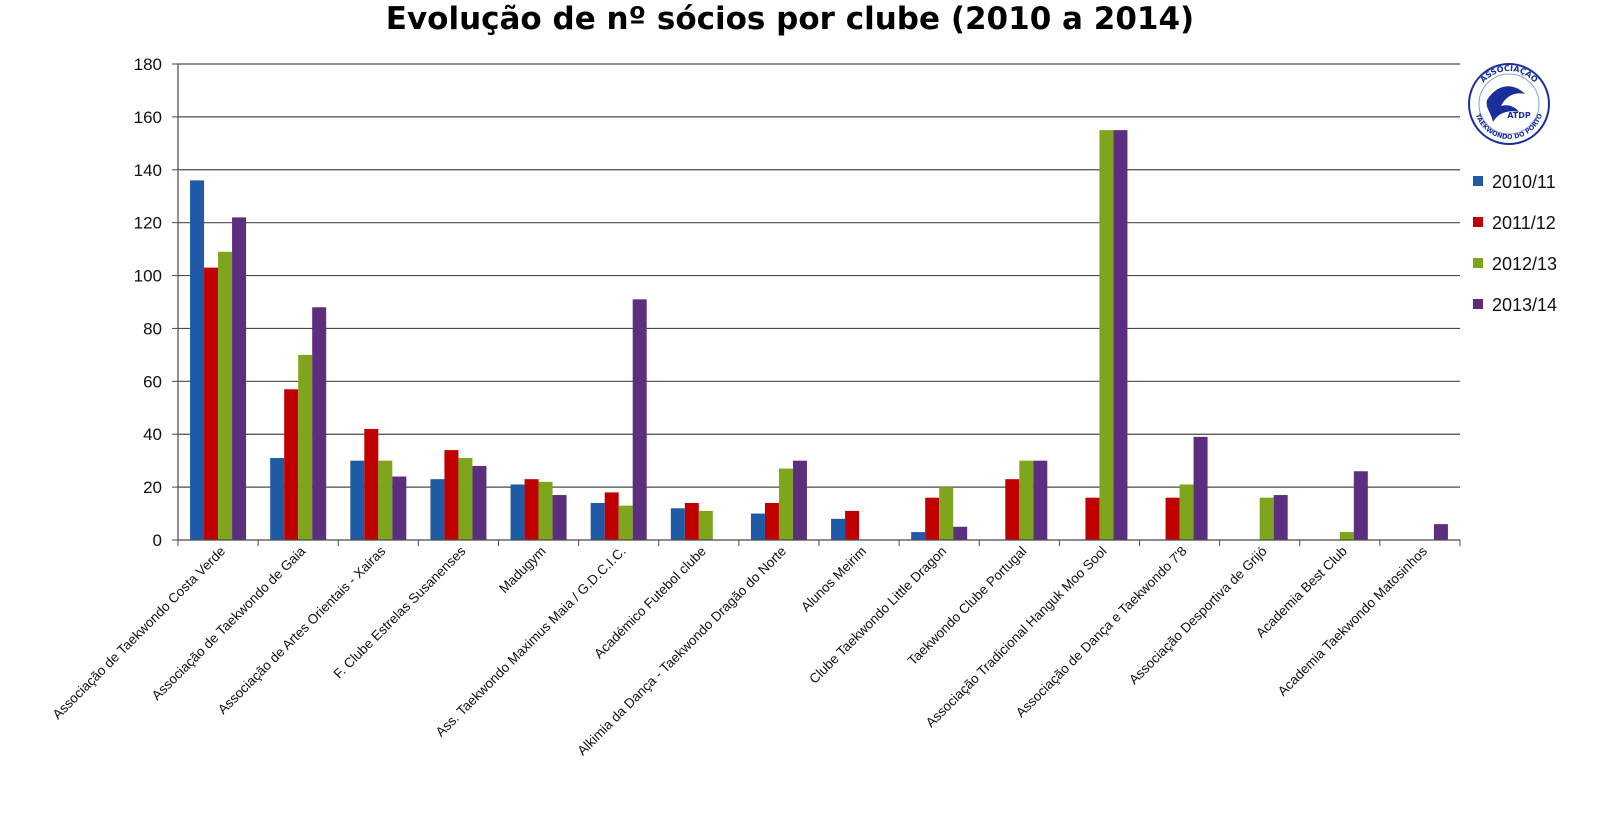 This screenshot has height=829, width=1600. What do you see at coordinates (152, 487) in the screenshot?
I see `y-tick-label: 20` at bounding box center [152, 487].